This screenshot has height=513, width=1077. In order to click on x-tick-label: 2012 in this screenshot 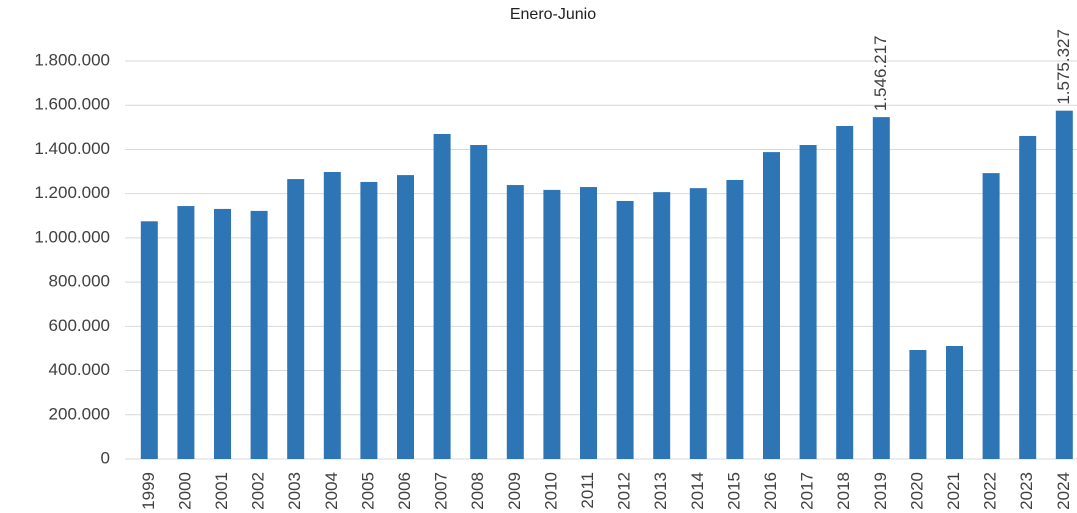, I will do `click(624, 491)`.